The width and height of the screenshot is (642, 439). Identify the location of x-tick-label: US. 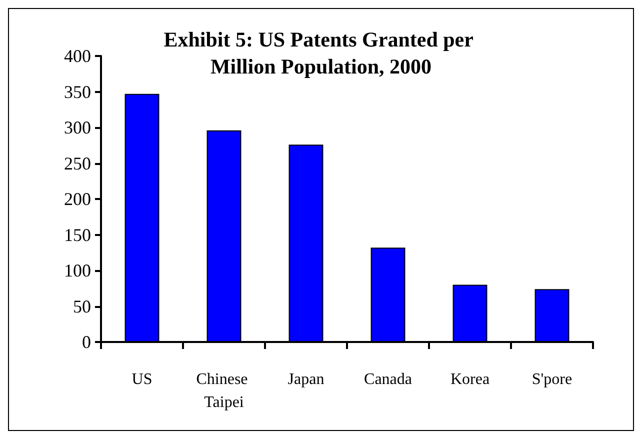
(142, 379).